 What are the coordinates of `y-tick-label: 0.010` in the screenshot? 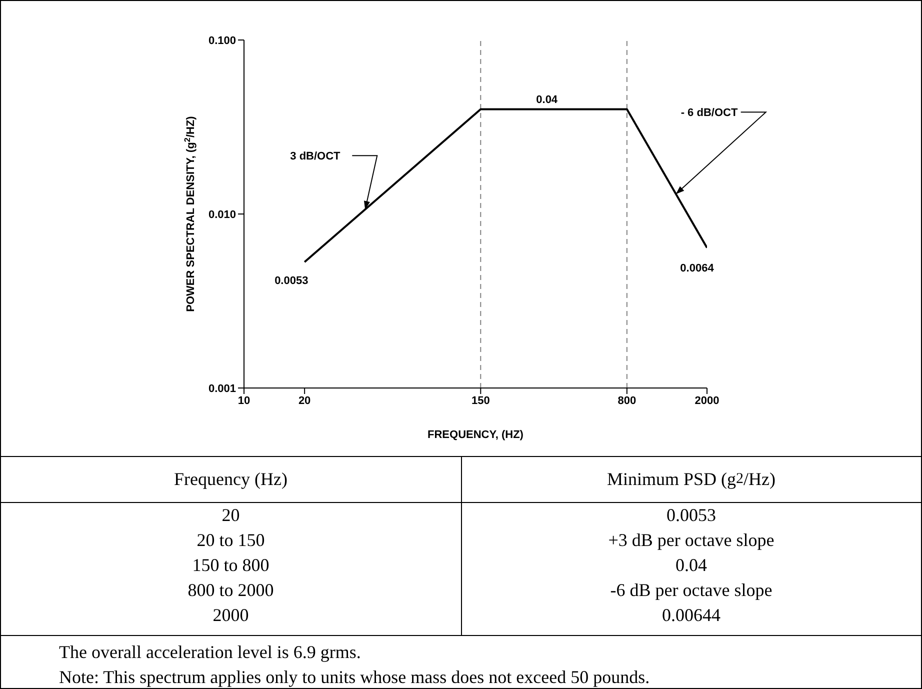 It's located at (222, 214).